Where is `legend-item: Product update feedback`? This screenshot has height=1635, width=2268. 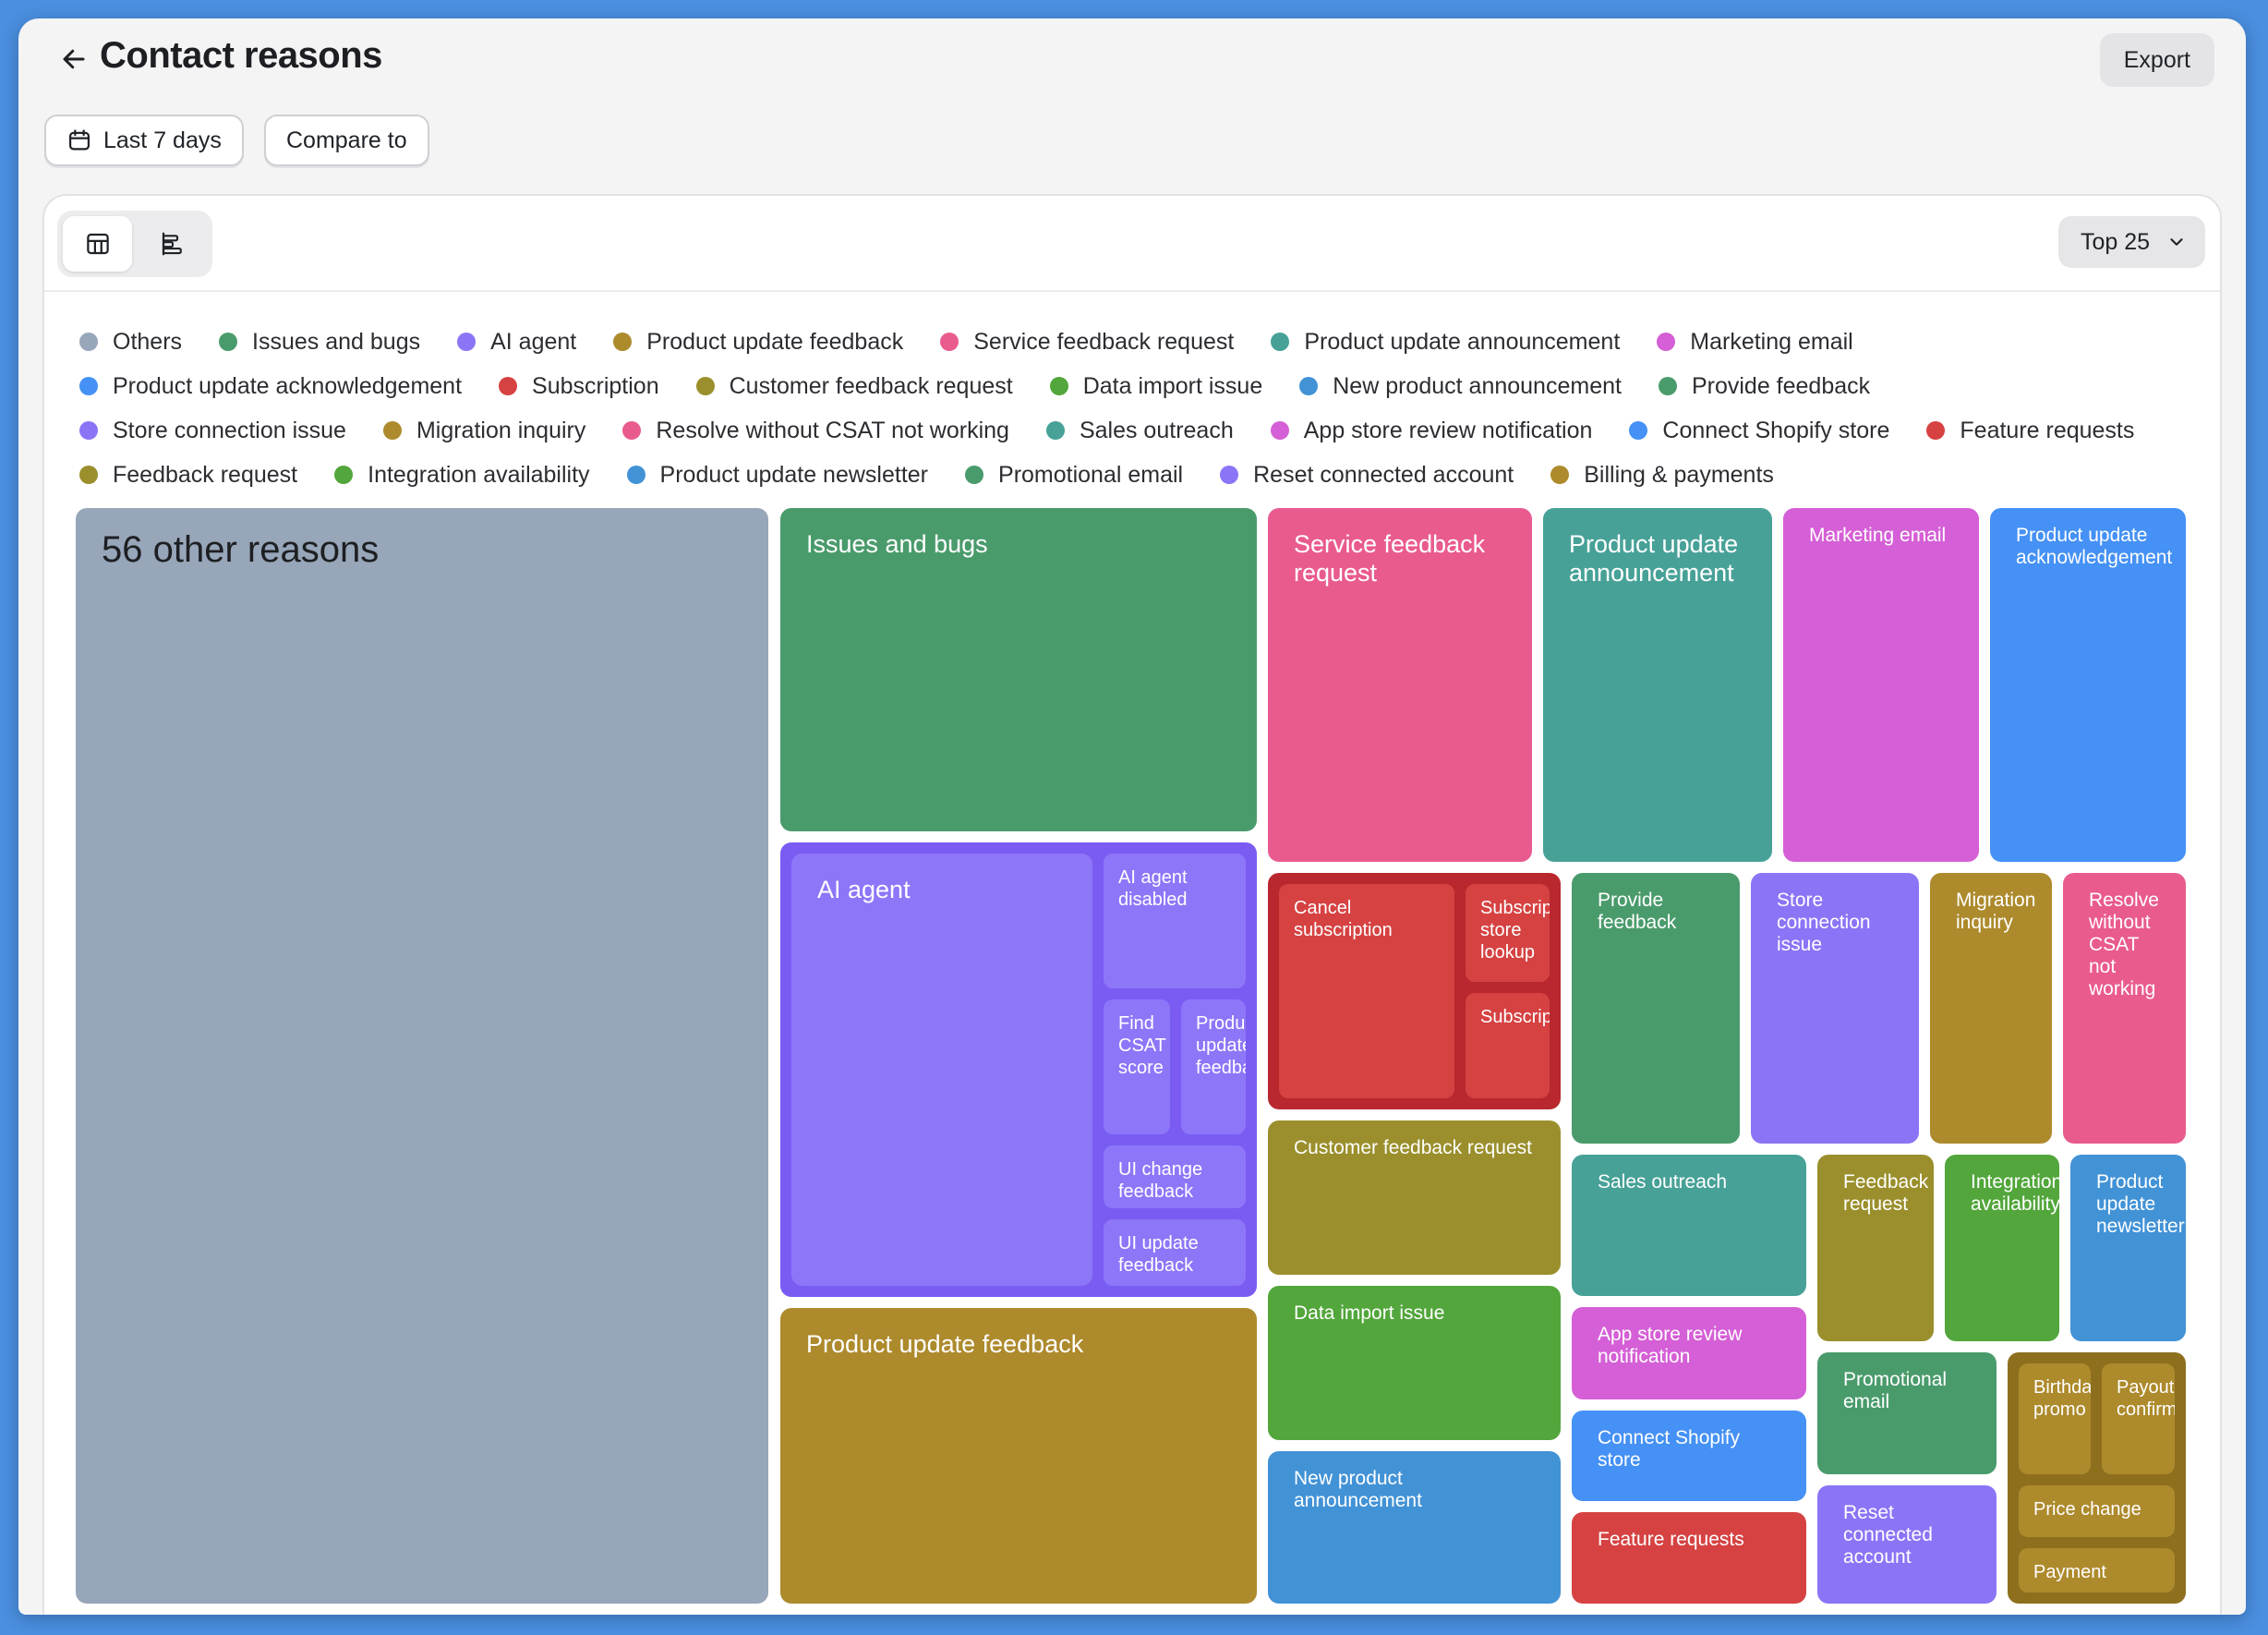
legend-item: Product update feedback is located at coordinates (758, 342).